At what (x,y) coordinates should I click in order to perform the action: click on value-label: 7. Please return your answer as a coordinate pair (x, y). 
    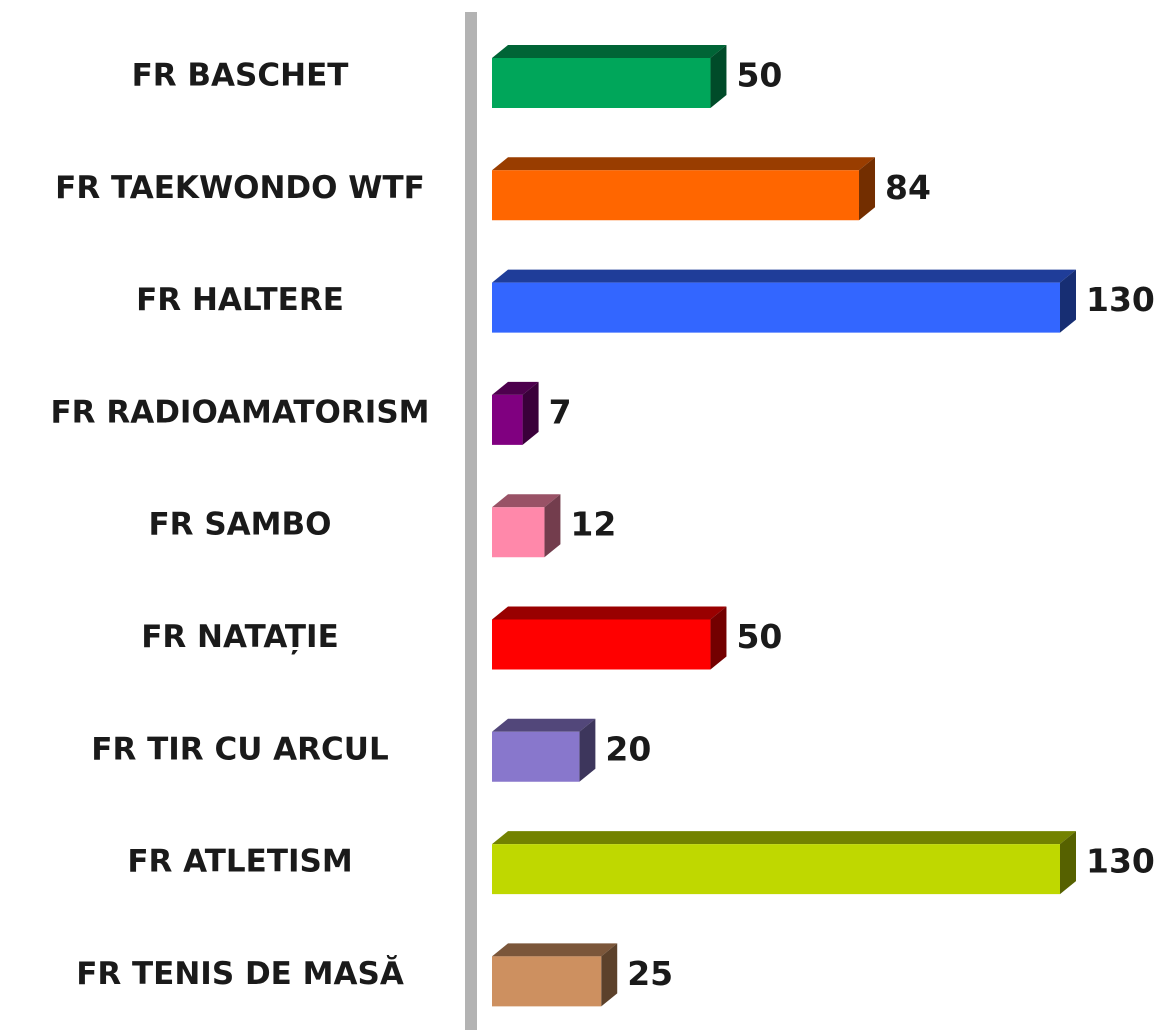
    Looking at the image, I should click on (560, 411).